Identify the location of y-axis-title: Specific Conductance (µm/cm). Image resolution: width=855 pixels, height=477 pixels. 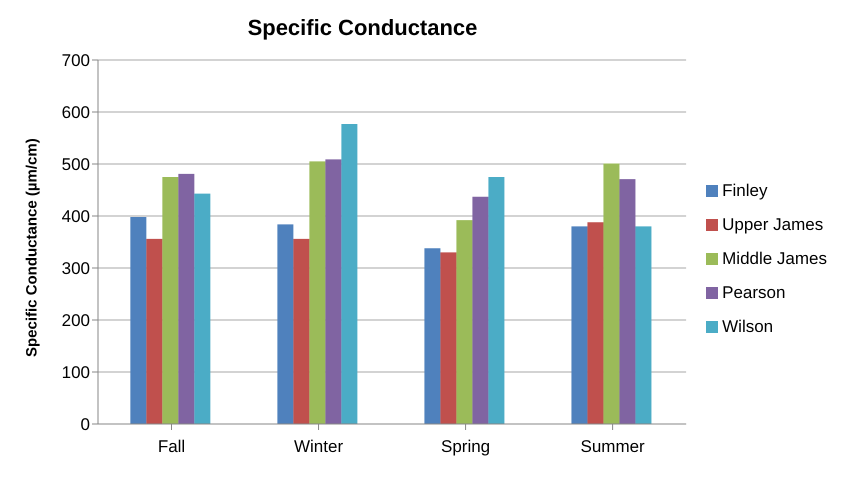
(31, 247).